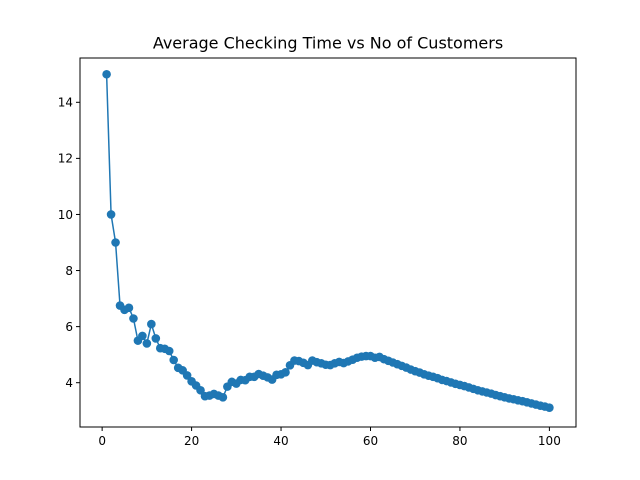 Image resolution: width=640 pixels, height=480 pixels. What do you see at coordinates (65, 215) in the screenshot?
I see `y-tick-label: 10` at bounding box center [65, 215].